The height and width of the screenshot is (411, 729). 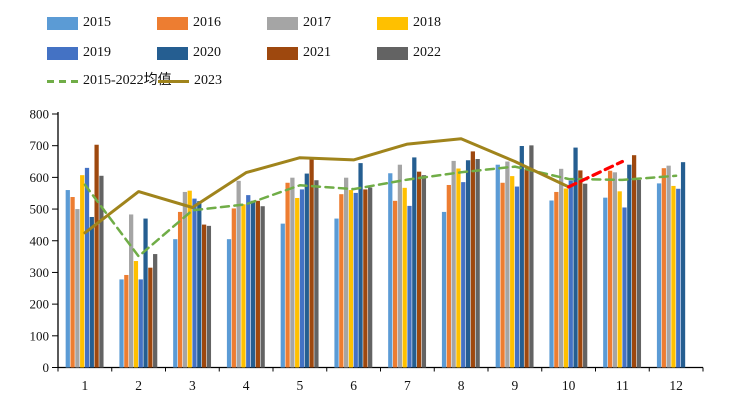 What do you see at coordinates (512, 272) in the screenshot?
I see `bar-2018-m9` at bounding box center [512, 272].